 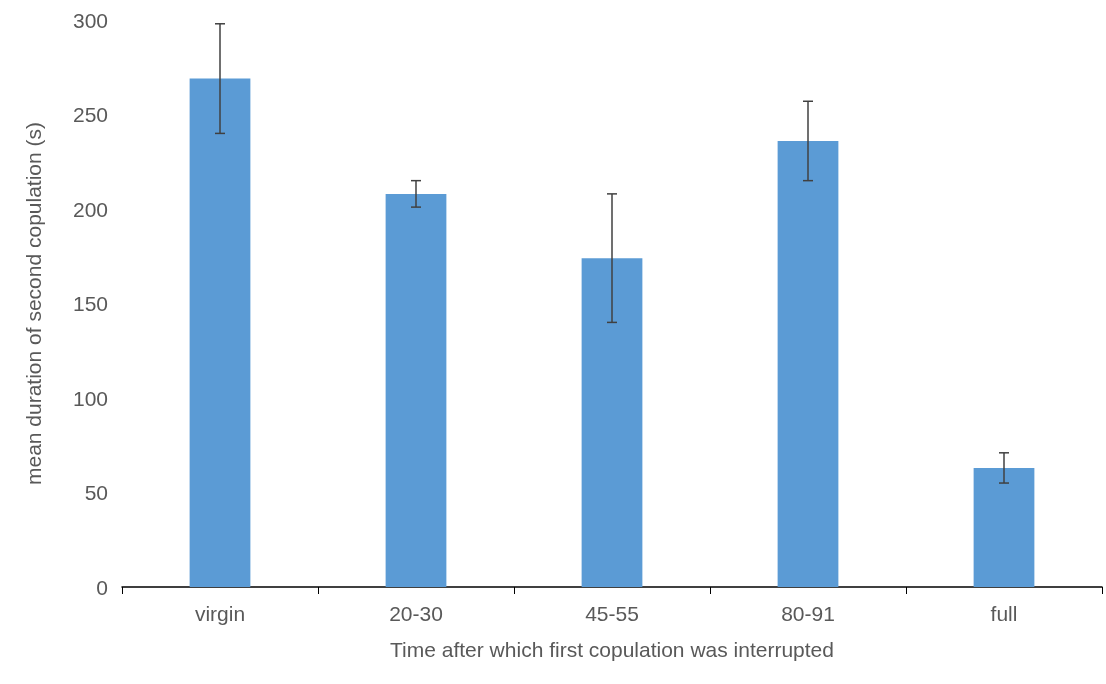 I want to click on x-tick-label: virgin, so click(x=220, y=613).